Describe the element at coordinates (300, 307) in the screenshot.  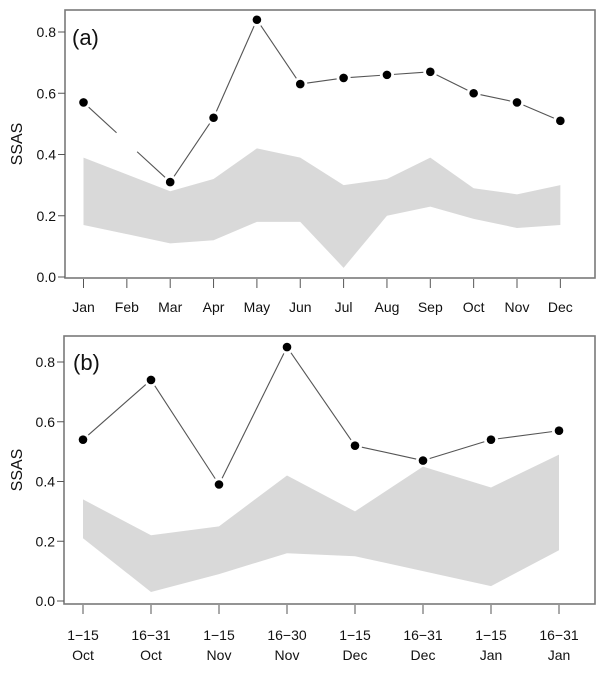
I see `x-tick-label: Jun` at that location.